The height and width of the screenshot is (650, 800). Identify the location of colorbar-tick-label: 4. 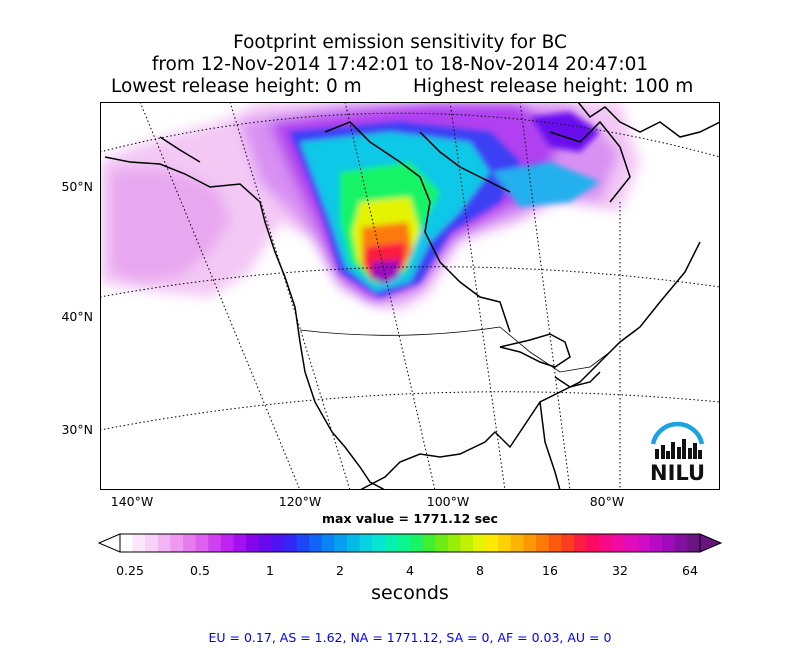
(410, 570).